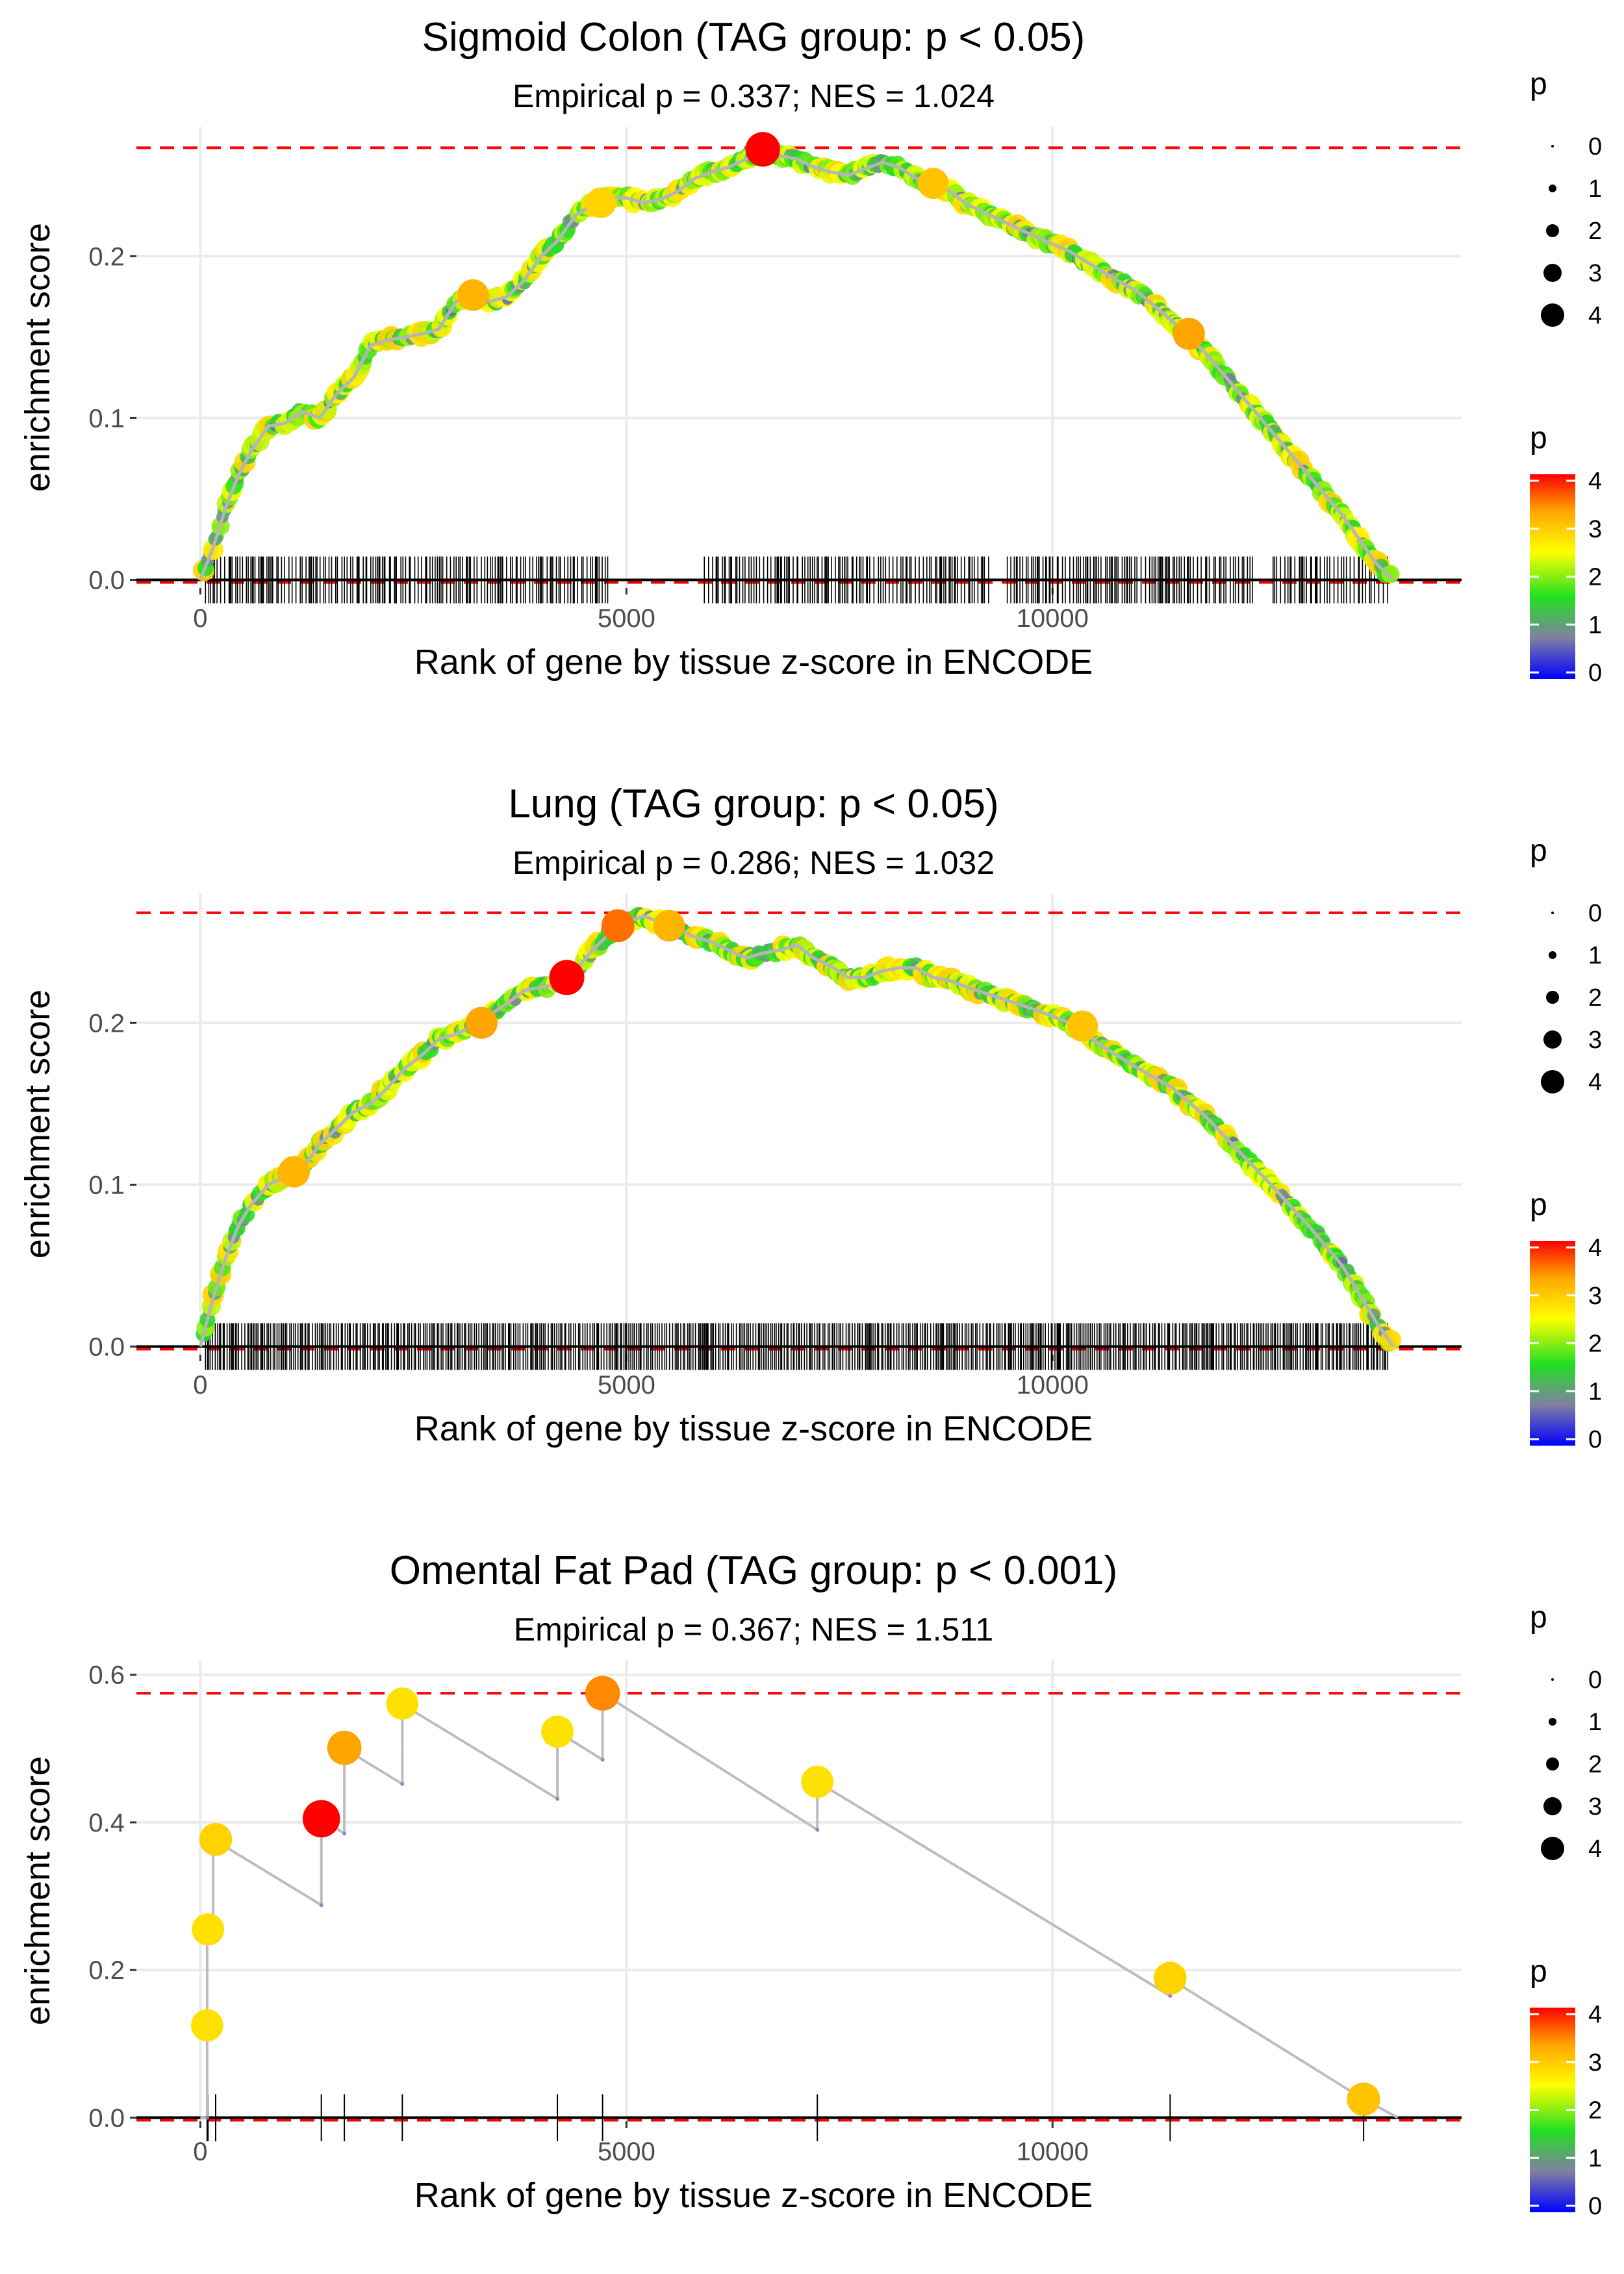  I want to click on color-legend-label: 1, so click(1595, 2158).